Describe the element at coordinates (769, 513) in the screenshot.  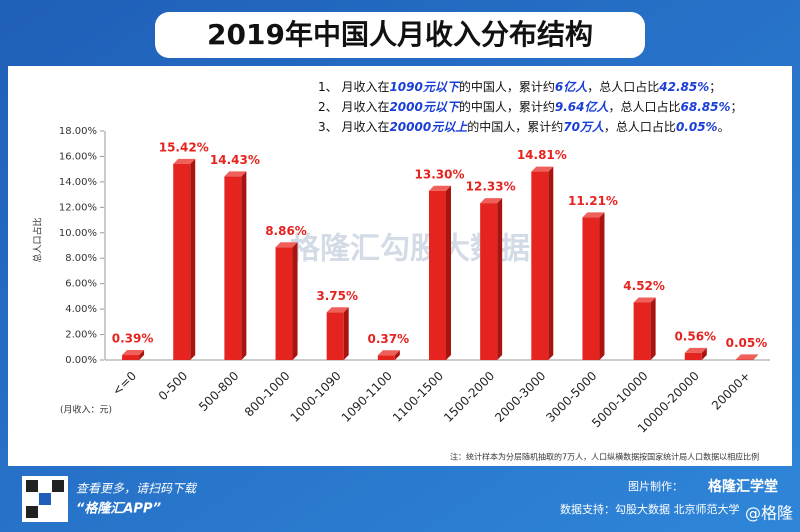
I see `handle: @格隆` at that location.